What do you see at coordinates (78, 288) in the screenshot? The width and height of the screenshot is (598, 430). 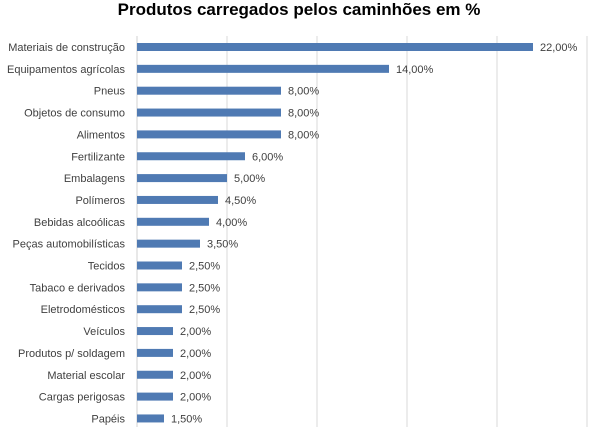 I see `category-label: Tabaco e derivados` at bounding box center [78, 288].